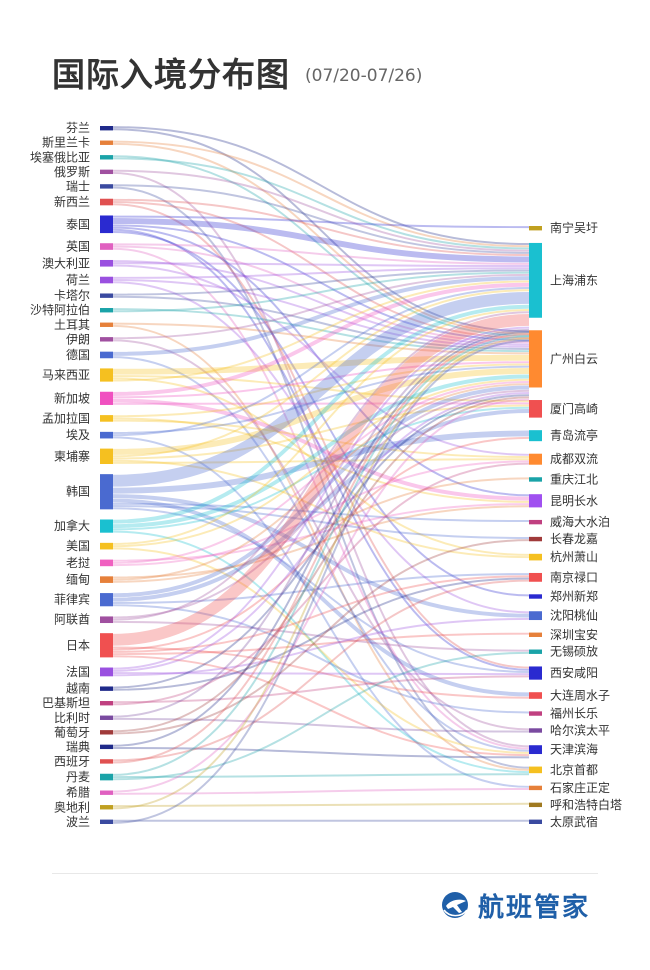 The width and height of the screenshot is (650, 970). What do you see at coordinates (574, 501) in the screenshot?
I see `target-label: 昆明长水` at bounding box center [574, 501].